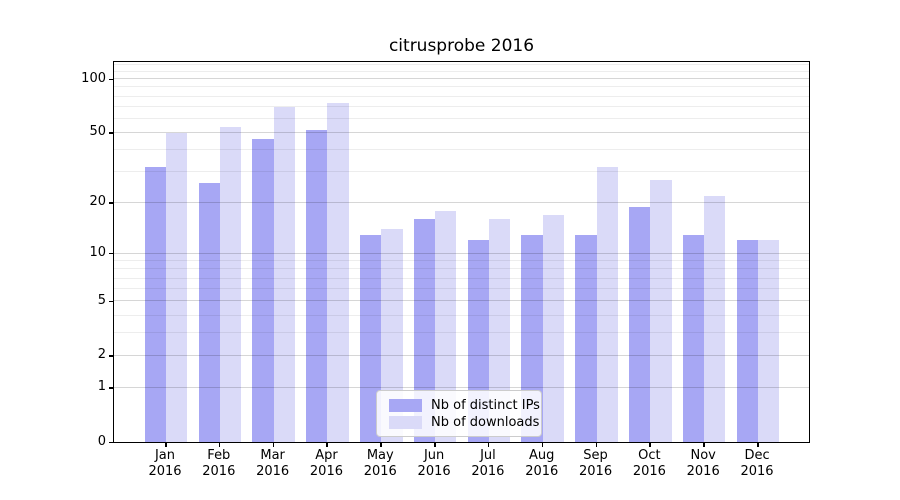 The height and width of the screenshot is (500, 900). What do you see at coordinates (693, 338) in the screenshot?
I see `bar-distinct-ips-nov` at bounding box center [693, 338].